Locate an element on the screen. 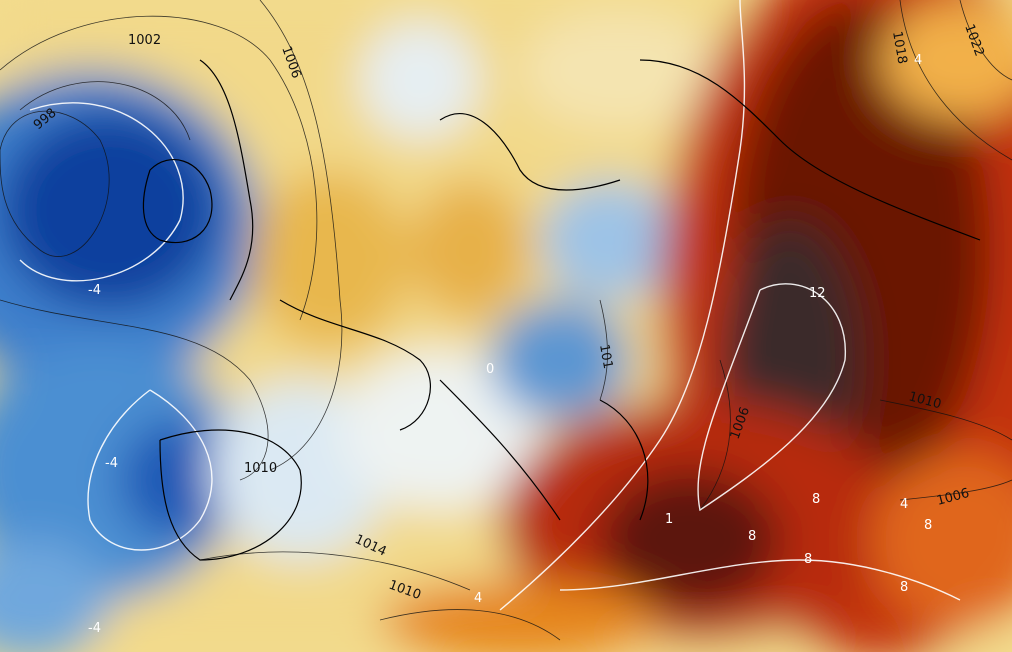  anomaly-label: 1 is located at coordinates (669, 519).